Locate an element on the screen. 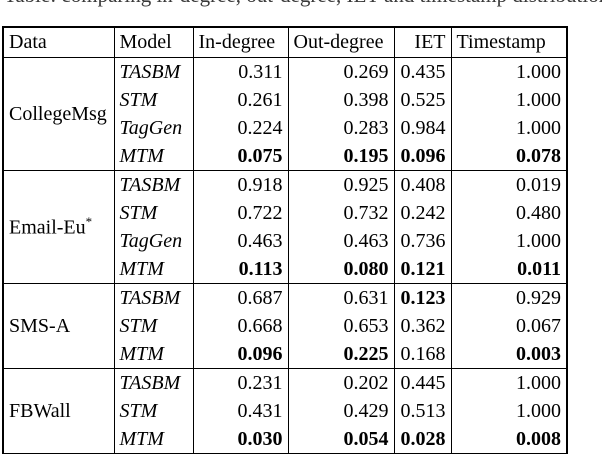  dataset-name-cell: SMS-A is located at coordinates (58, 326).